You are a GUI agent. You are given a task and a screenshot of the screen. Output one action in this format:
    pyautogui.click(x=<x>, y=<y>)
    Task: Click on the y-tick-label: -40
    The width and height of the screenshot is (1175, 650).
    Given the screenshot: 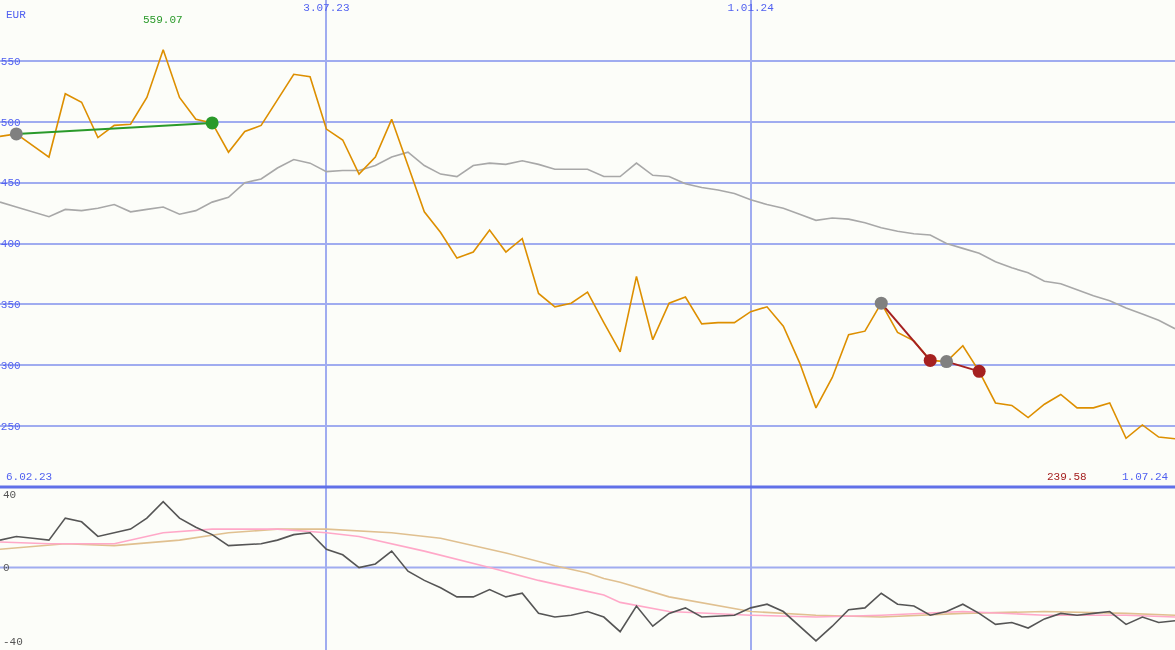 What is the action you would take?
    pyautogui.click(x=13, y=641)
    